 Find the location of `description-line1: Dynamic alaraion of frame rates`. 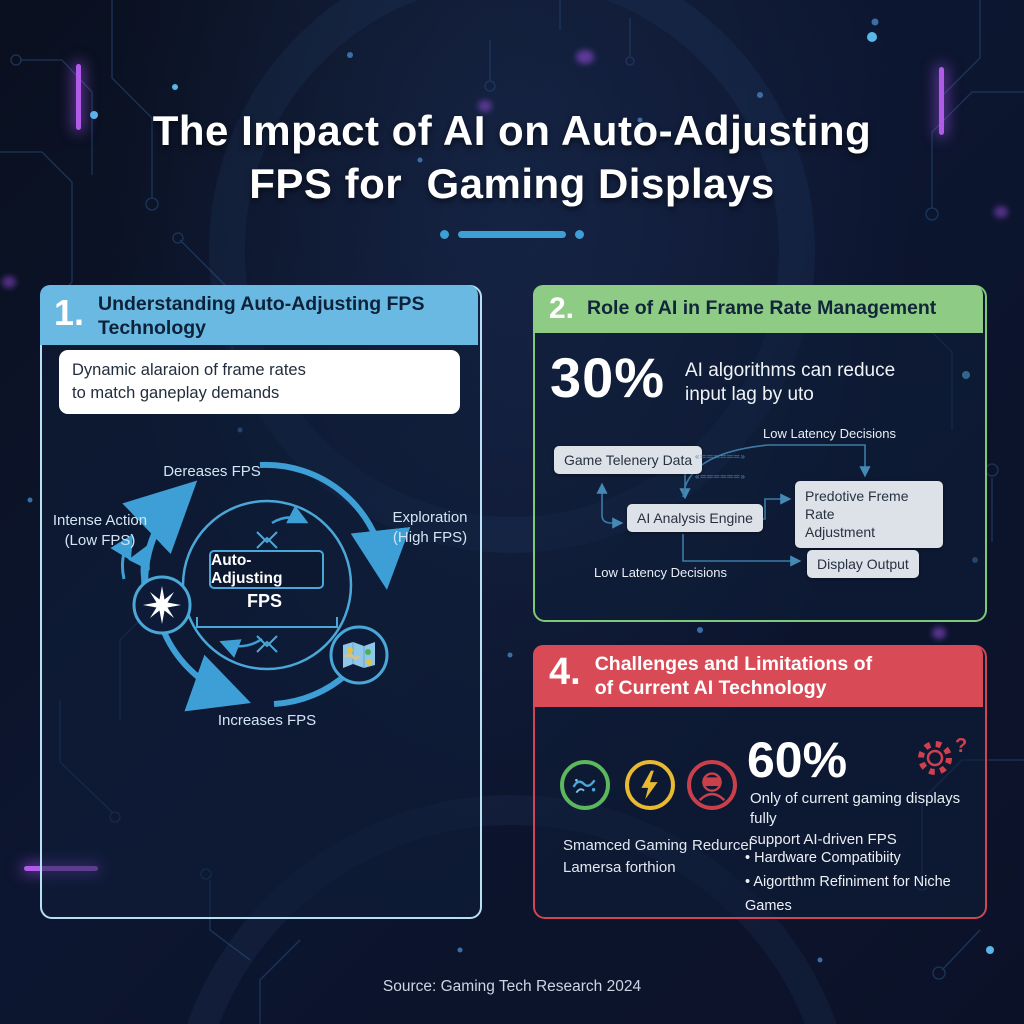

description-line1: Dynamic alaraion of frame rates is located at coordinates (189, 370).